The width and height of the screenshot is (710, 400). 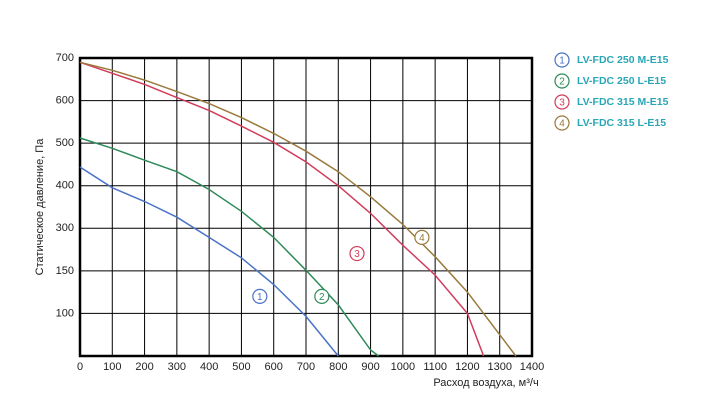 What do you see at coordinates (241, 367) in the screenshot?
I see `x-tick-label: 500` at bounding box center [241, 367].